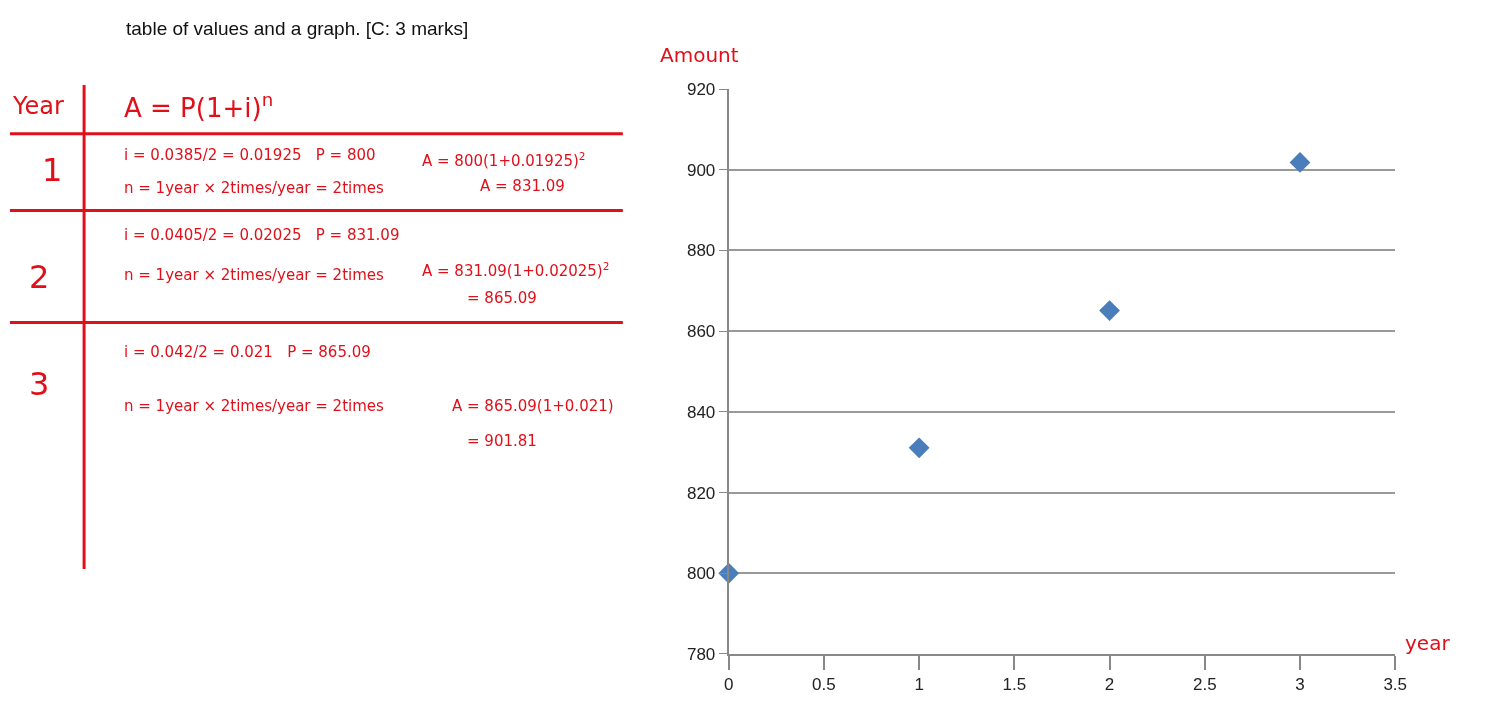  Describe the element at coordinates (297, 28) in the screenshot. I see `text: table of values and a graph. [C: 3 marks]` at that location.